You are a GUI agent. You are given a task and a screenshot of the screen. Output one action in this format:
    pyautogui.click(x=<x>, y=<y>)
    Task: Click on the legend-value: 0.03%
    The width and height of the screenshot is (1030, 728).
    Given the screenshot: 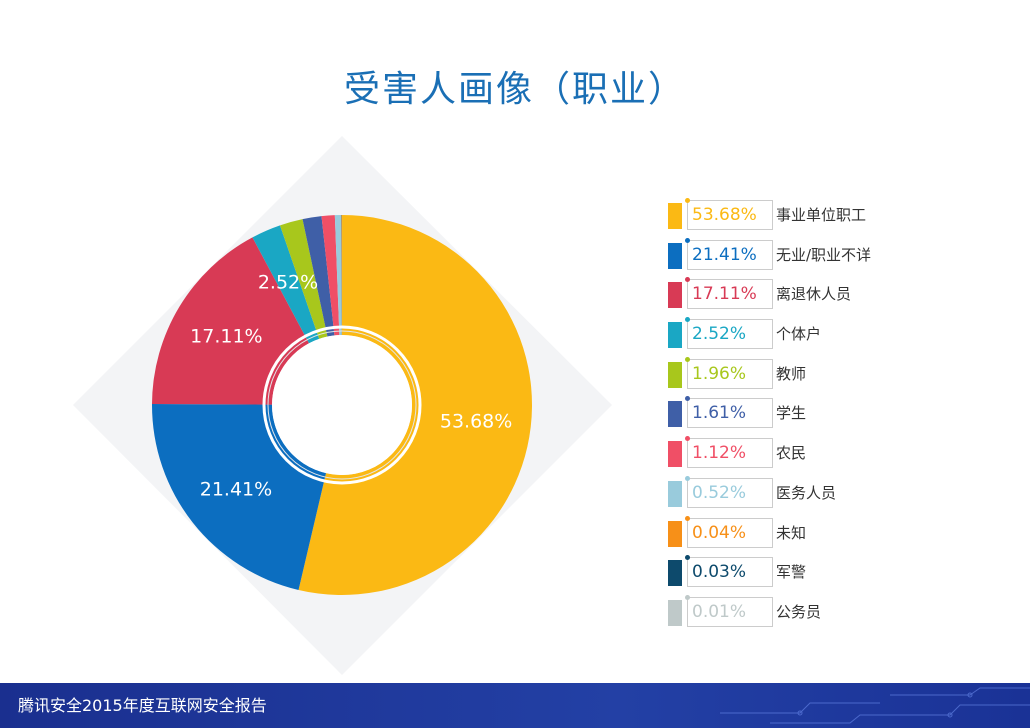 What is the action you would take?
    pyautogui.click(x=729, y=571)
    